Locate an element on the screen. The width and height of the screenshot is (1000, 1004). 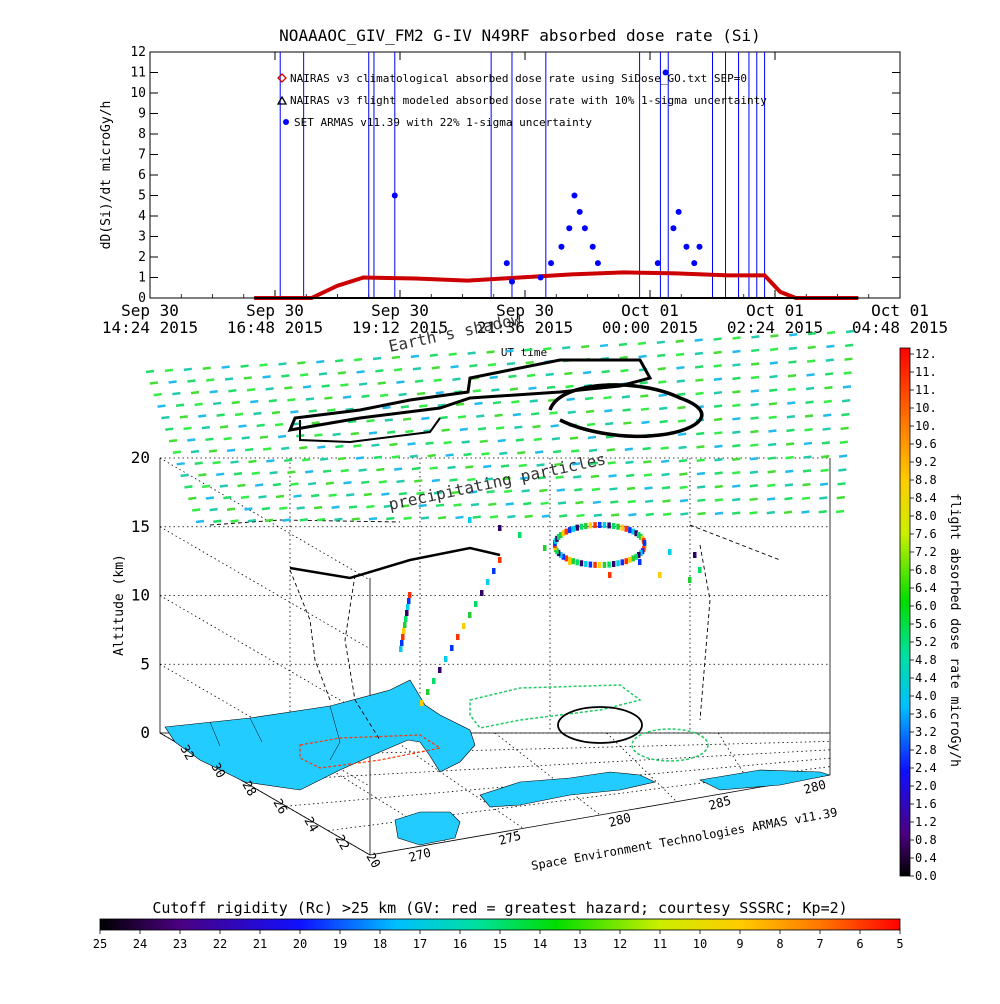
dose-colorbar-tick-label: 7.2 is located at coordinates (926, 552).